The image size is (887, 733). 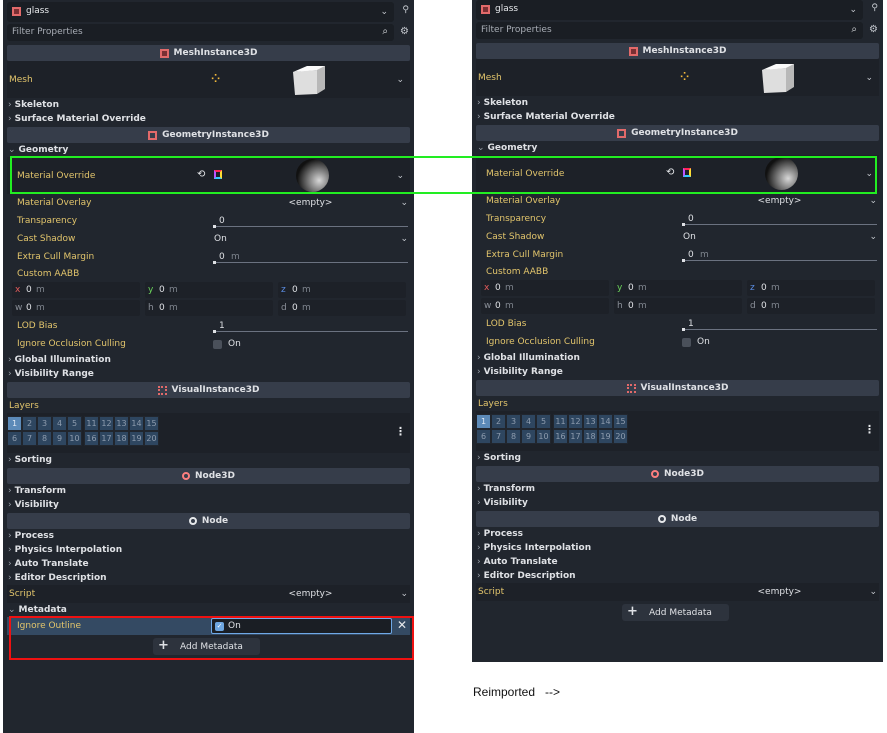 I want to click on layer-cell-2: 2, so click(x=29, y=423).